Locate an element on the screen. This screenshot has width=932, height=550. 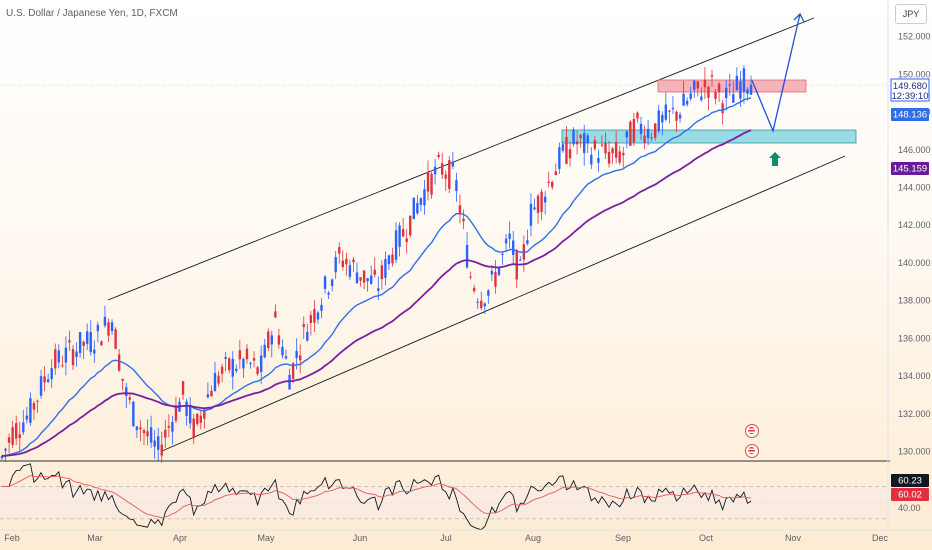
us-flag-icon is located at coordinates (752, 451).